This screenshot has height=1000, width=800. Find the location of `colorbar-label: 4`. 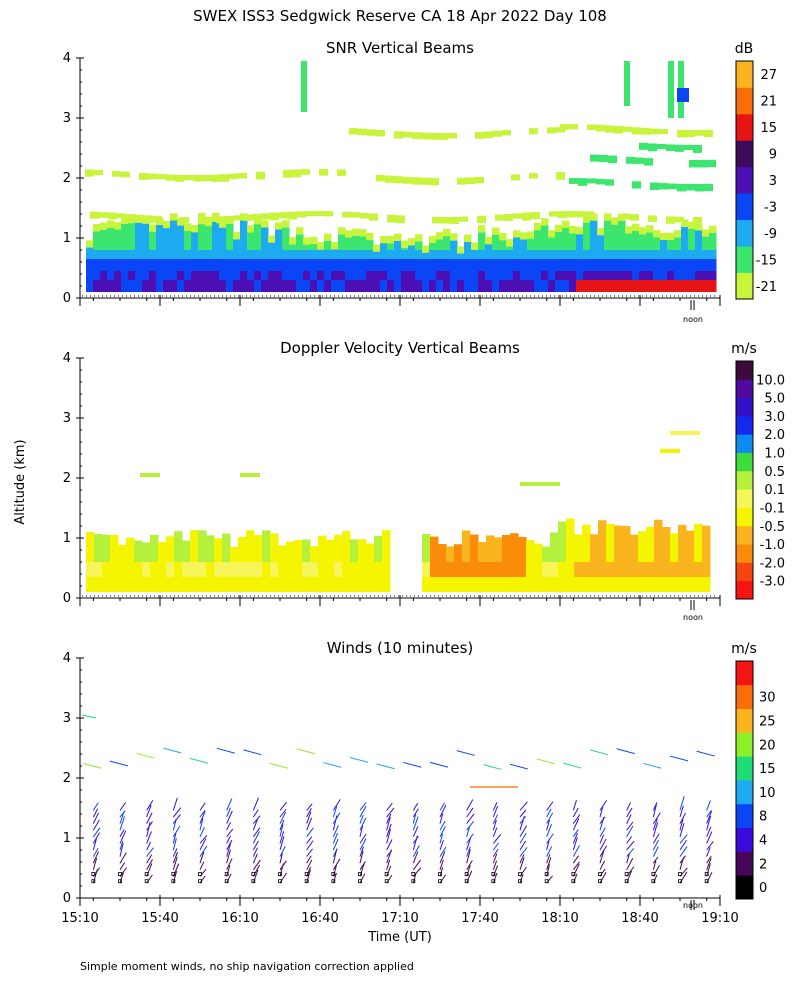

colorbar-label: 4 is located at coordinates (763, 841).